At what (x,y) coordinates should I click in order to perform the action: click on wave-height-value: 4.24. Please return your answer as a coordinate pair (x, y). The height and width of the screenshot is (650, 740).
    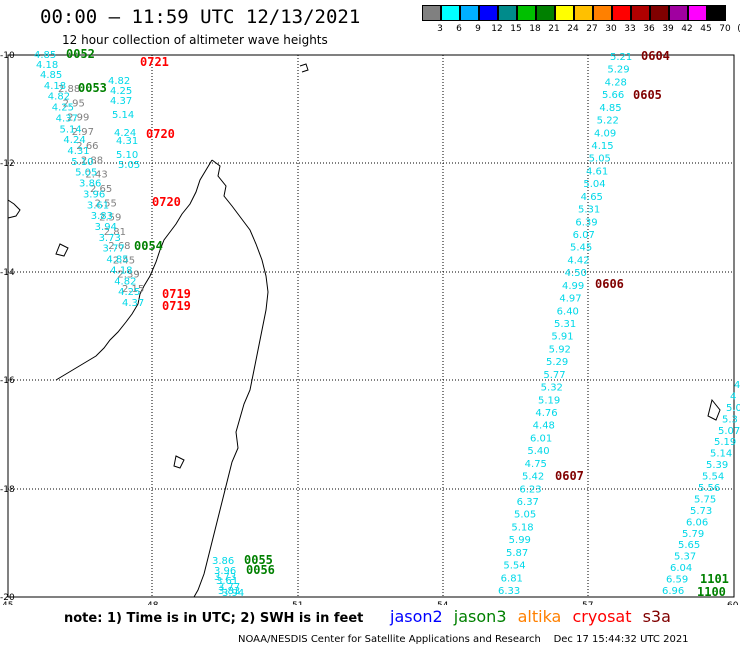
    Looking at the image, I should click on (74, 140).